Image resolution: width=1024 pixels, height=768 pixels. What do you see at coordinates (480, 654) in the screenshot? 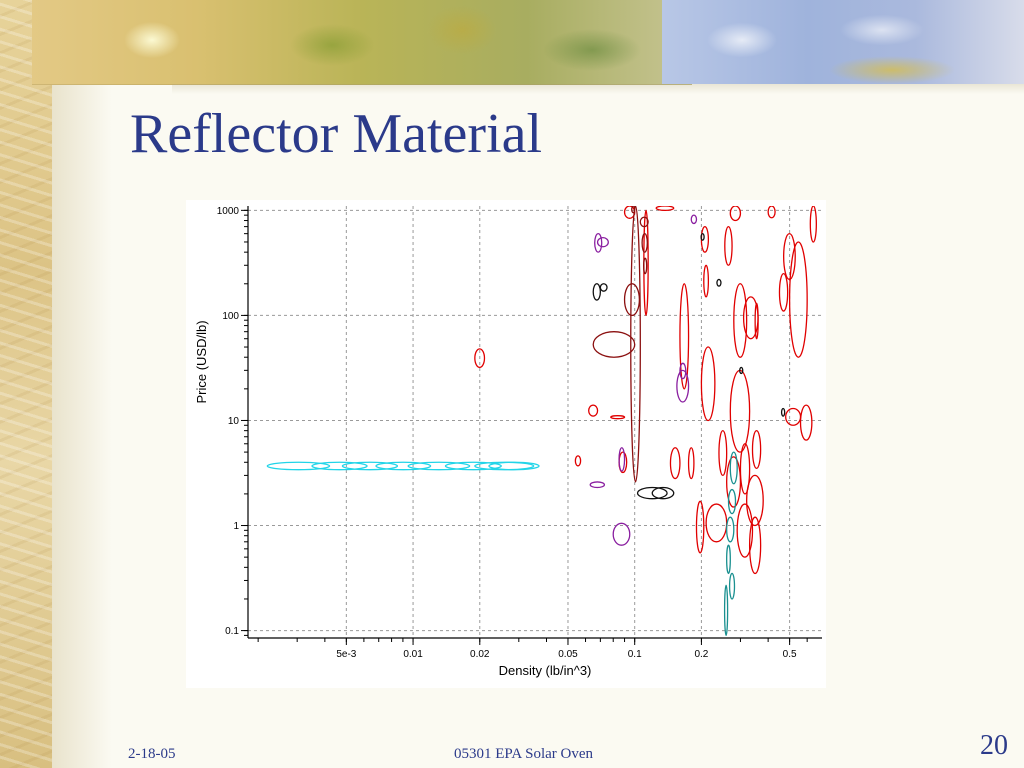
I see `x-tick-label: 0.02` at bounding box center [480, 654].